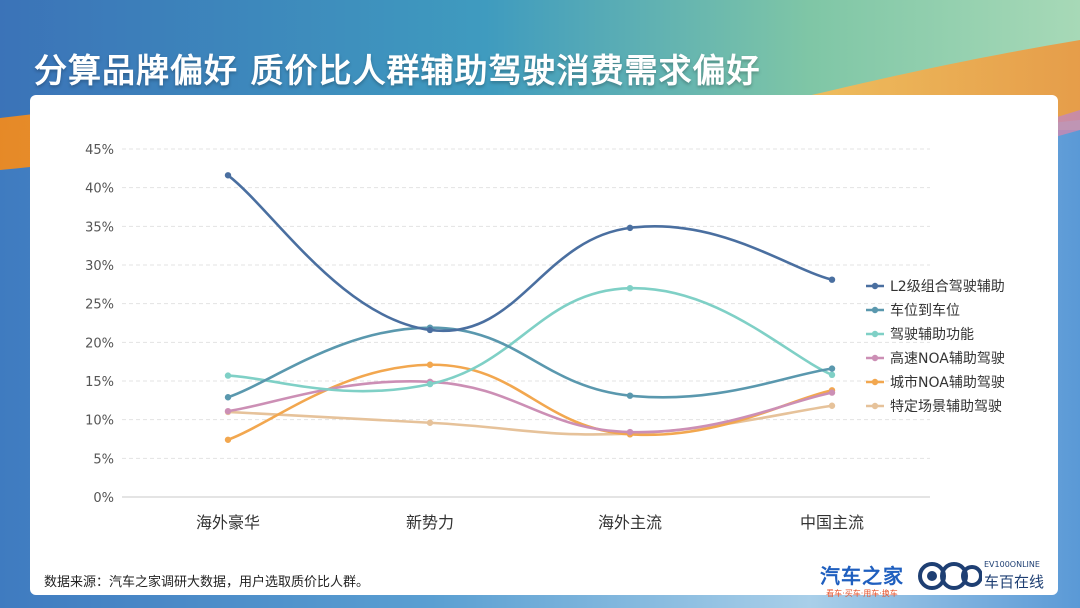 The height and width of the screenshot is (608, 1080). What do you see at coordinates (99, 343) in the screenshot?
I see `y-tick-label: 20%` at bounding box center [99, 343].